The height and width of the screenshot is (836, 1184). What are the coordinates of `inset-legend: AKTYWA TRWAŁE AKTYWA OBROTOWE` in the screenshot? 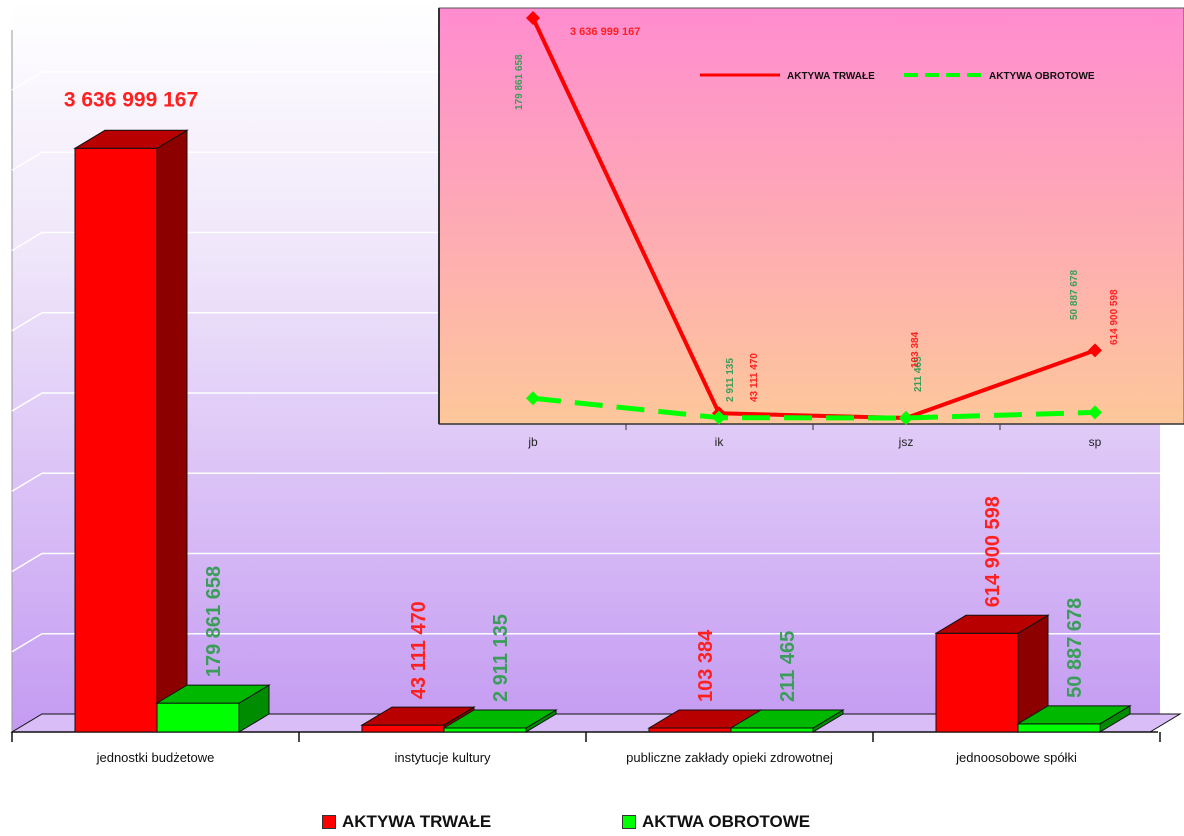 It's located at (897, 76).